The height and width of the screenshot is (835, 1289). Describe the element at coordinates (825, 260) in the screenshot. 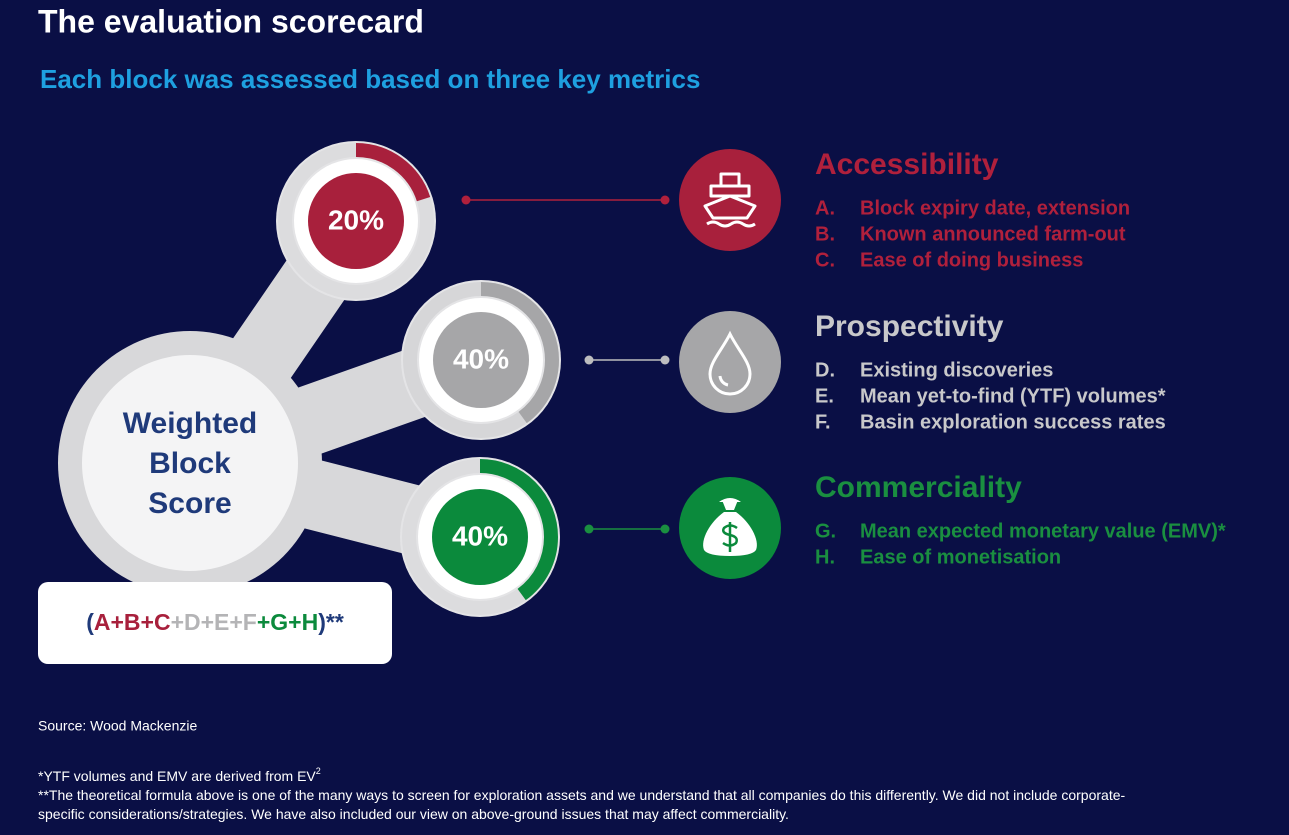

I see `item-letter: C.` at that location.